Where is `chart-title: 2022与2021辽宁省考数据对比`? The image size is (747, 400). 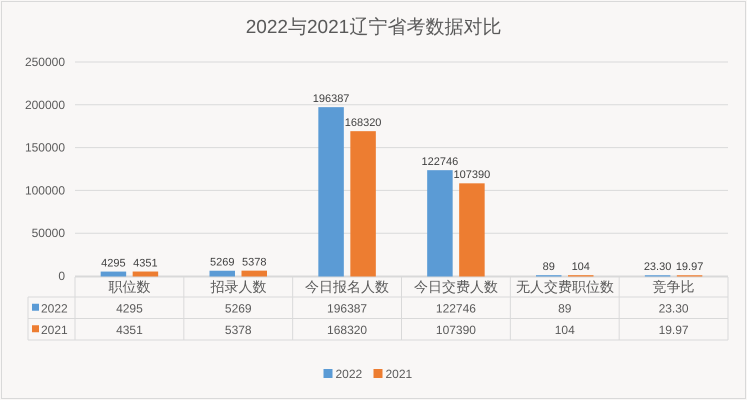
chart-title: 2022与2021辽宁省考数据对比 is located at coordinates (374, 27).